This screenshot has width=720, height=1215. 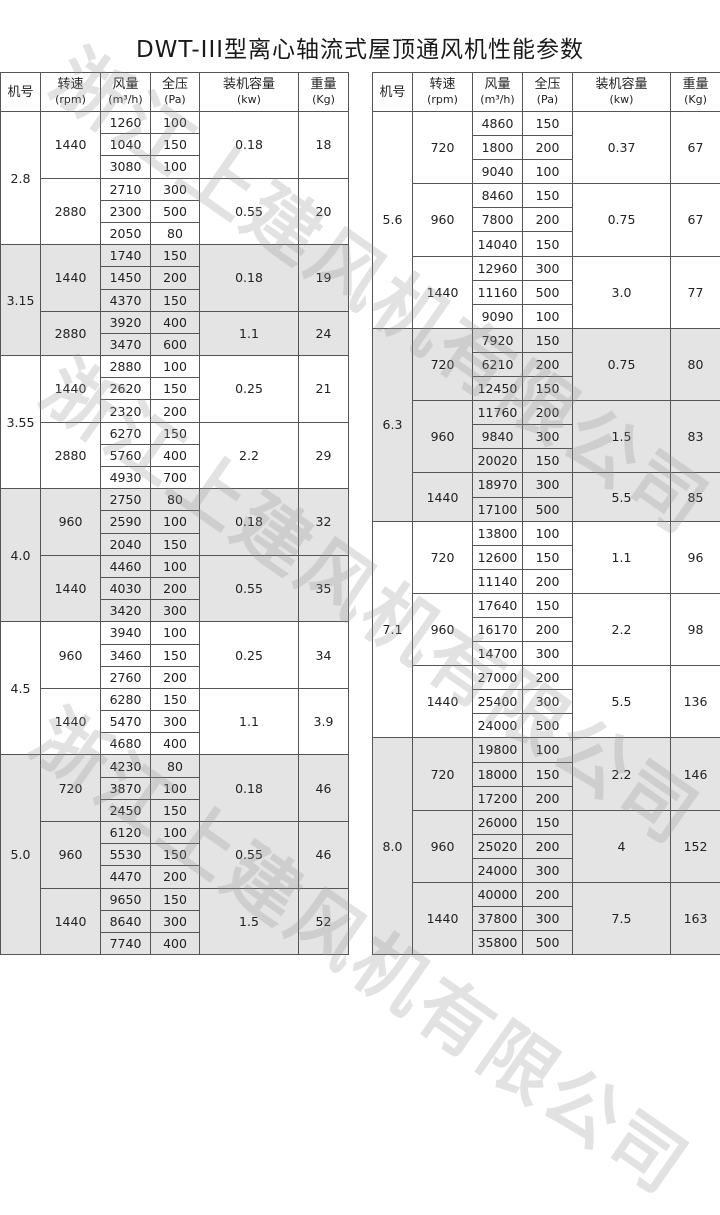 What do you see at coordinates (126, 943) in the screenshot?
I see `airflow-cell: 7740` at bounding box center [126, 943].